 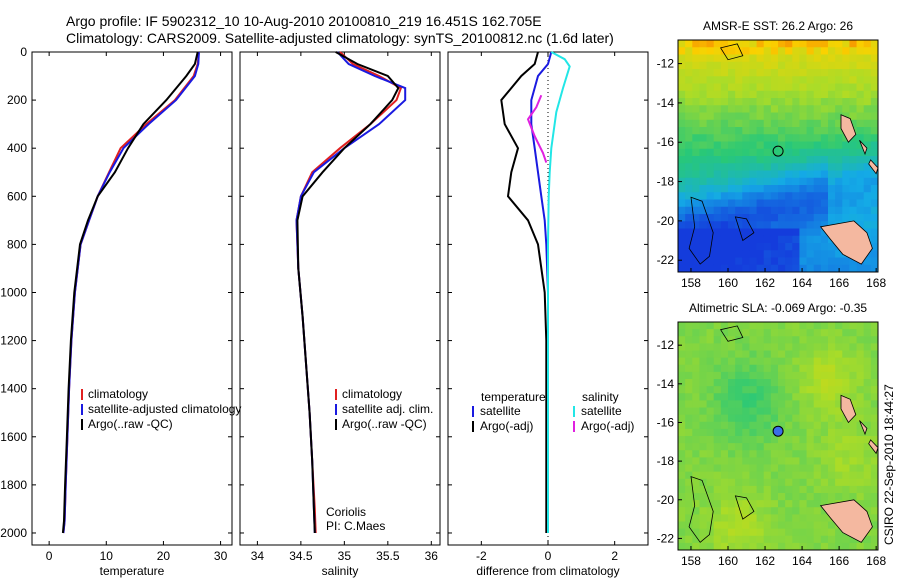 What do you see at coordinates (666, 64) in the screenshot?
I see `y-tick-label: -12` at bounding box center [666, 64].